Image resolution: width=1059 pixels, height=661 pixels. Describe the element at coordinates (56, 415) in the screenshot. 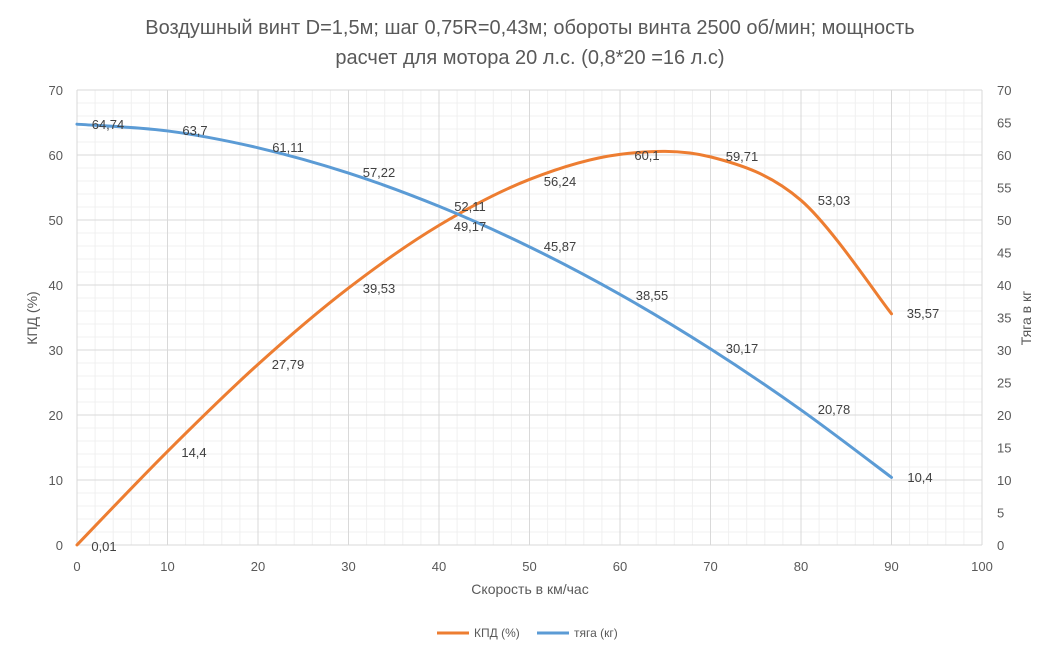

I see `y-left-tick-label: 20` at that location.